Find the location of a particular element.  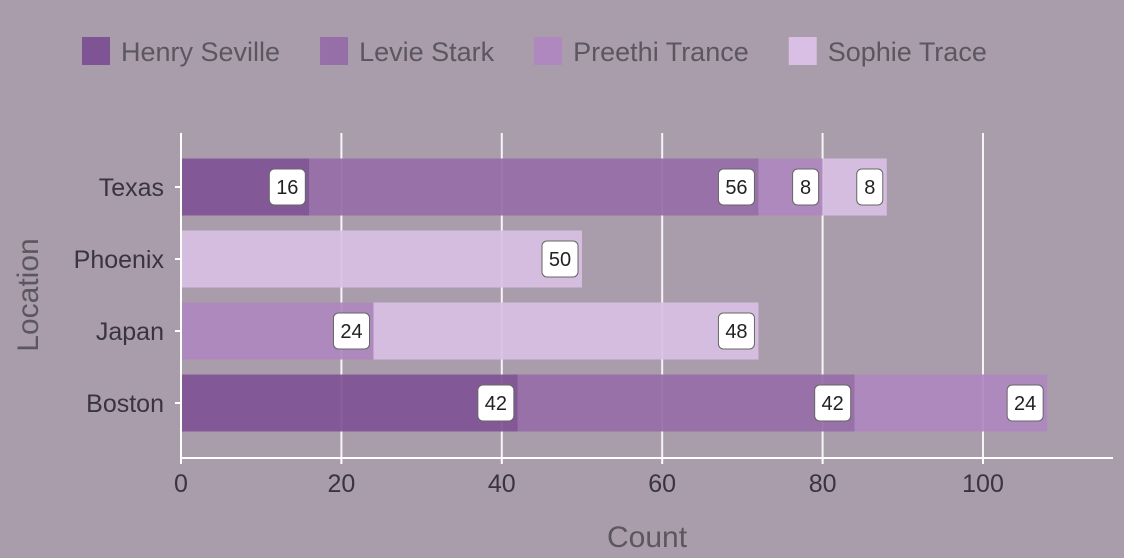

legend-label: Preethi Trance is located at coordinates (661, 52).